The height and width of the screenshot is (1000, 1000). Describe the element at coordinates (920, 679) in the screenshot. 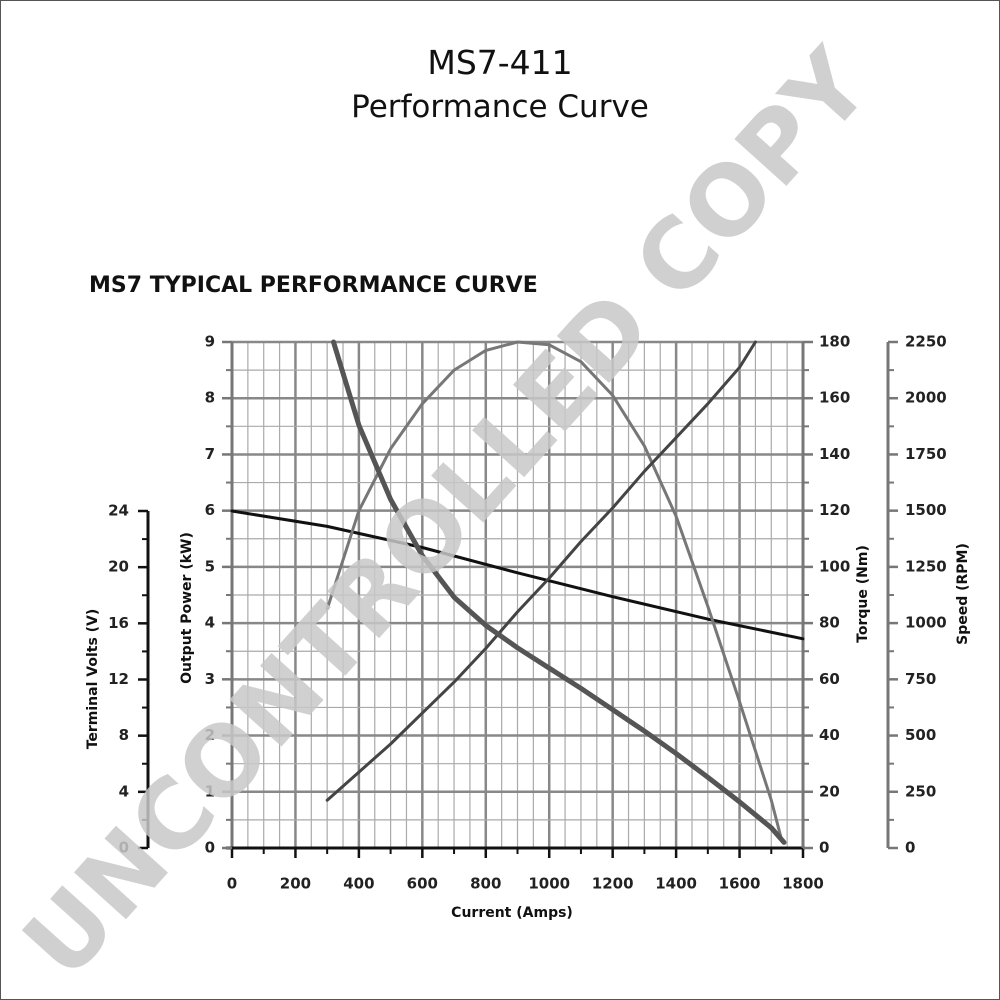

I see `speed-tick-label: 750` at that location.